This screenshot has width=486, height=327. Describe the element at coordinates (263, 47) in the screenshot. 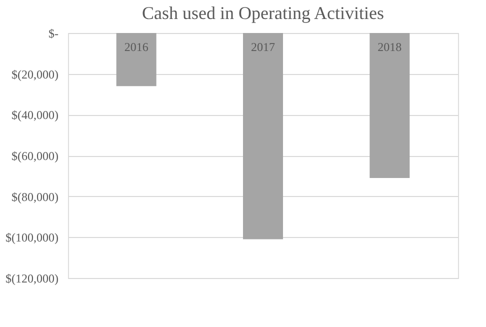

I see `x-tick-label: 2017` at that location.